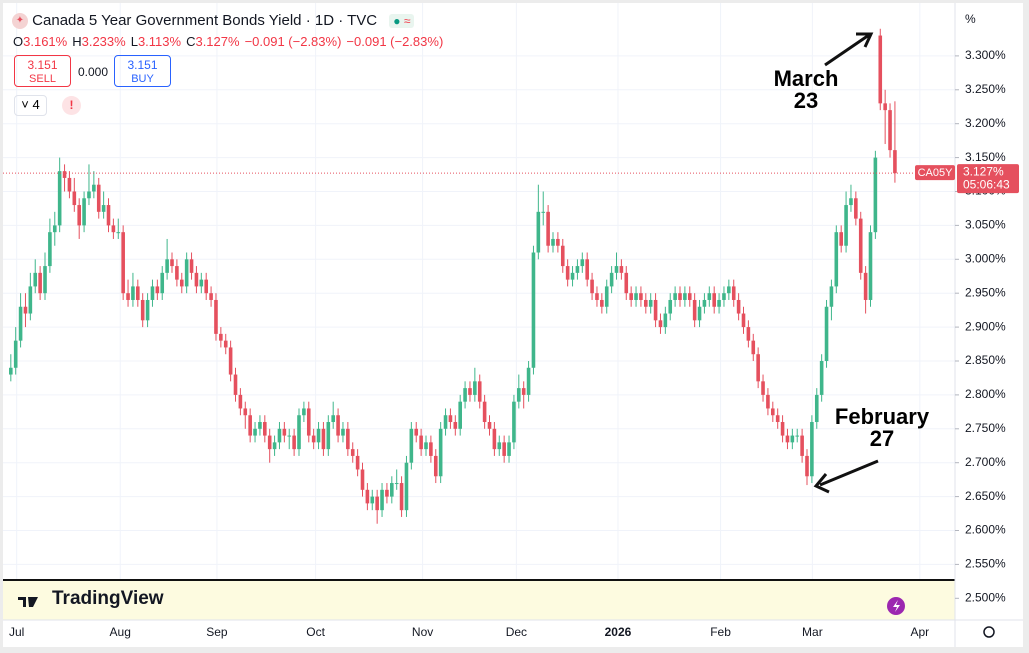 Image resolution: width=1029 pixels, height=653 pixels. Describe the element at coordinates (985, 564) in the screenshot. I see `y-tick-label: 2.550%` at that location.